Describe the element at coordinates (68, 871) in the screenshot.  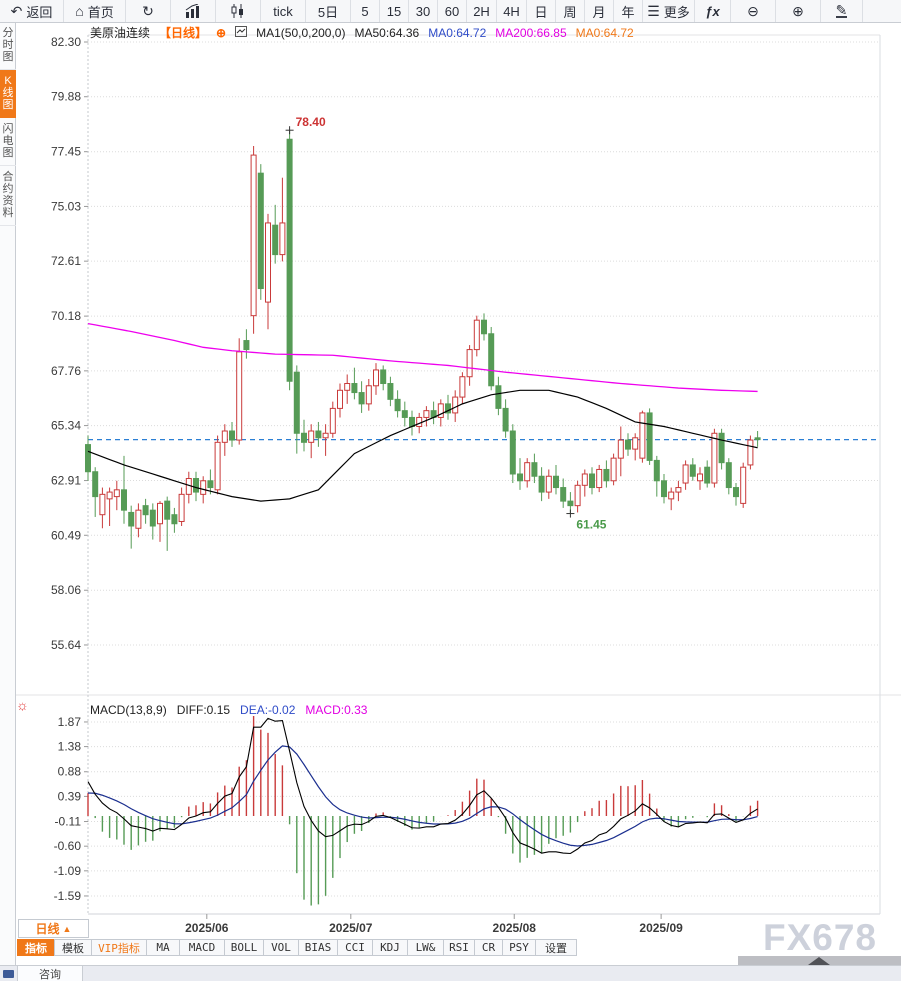
I see `svg-text: -1.09` at that location.